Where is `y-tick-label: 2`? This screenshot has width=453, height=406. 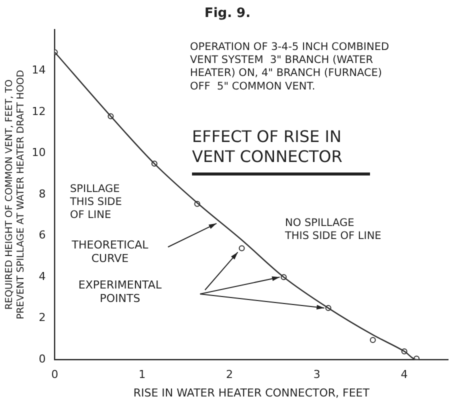 y-tick-label: 2 is located at coordinates (42, 317).